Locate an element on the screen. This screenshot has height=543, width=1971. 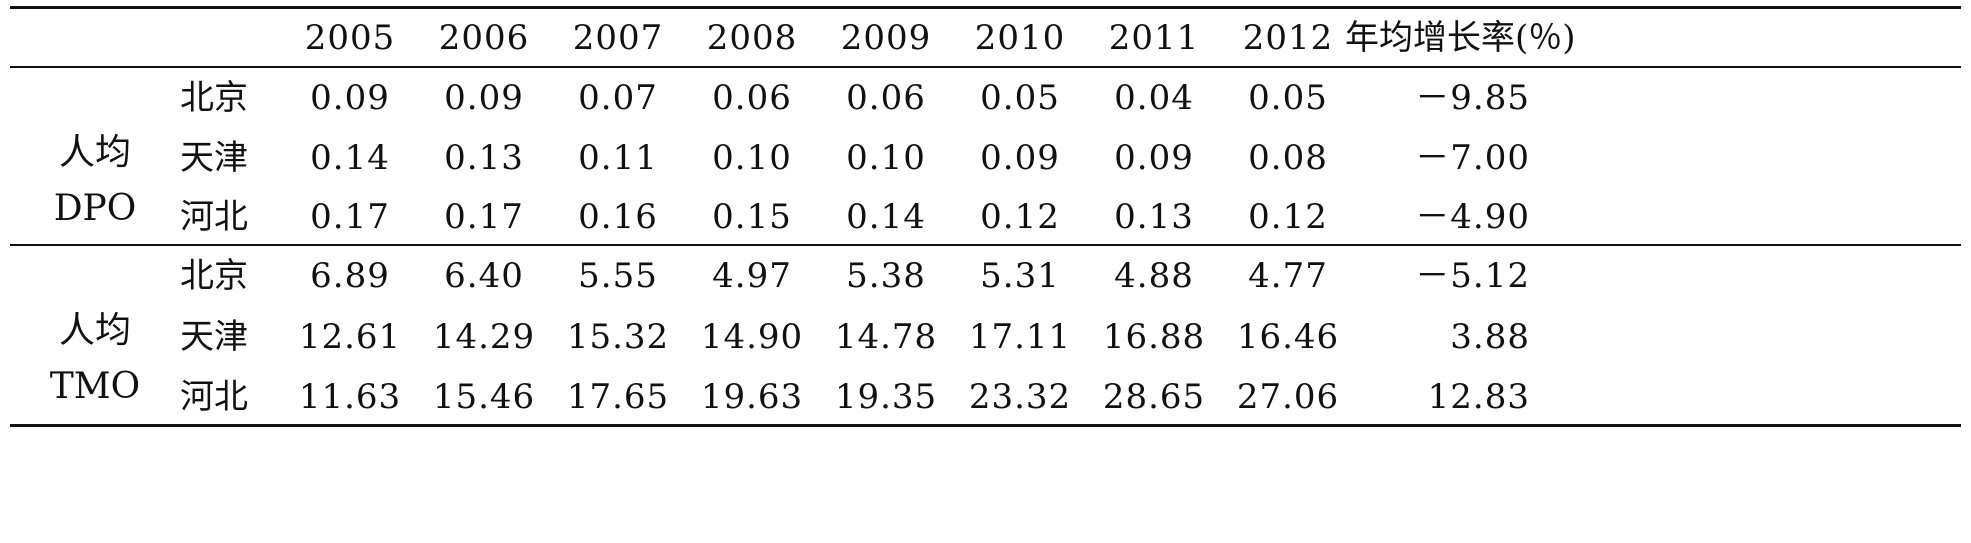
value-cell: 0.08 is located at coordinates (1288, 158).